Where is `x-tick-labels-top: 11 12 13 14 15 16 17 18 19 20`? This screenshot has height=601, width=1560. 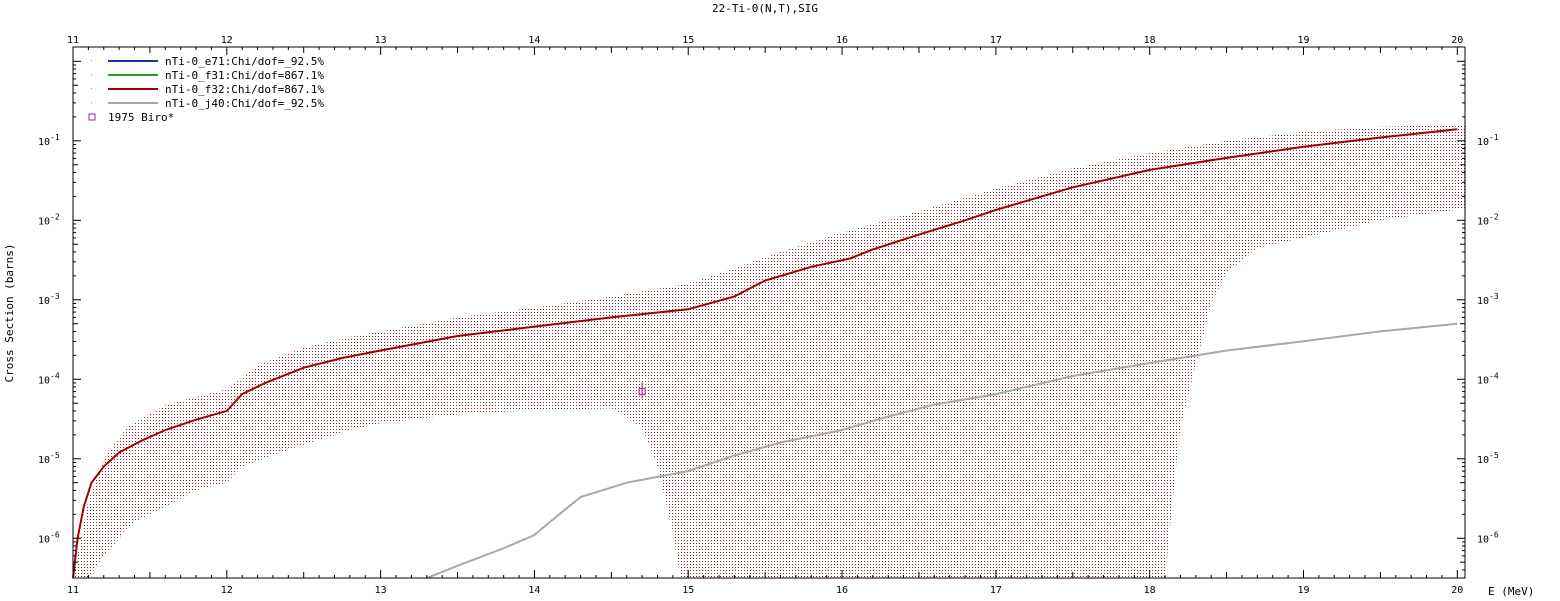
x-tick-labels-top: 11 12 13 14 15 16 17 18 19 20 is located at coordinates (765, 40).